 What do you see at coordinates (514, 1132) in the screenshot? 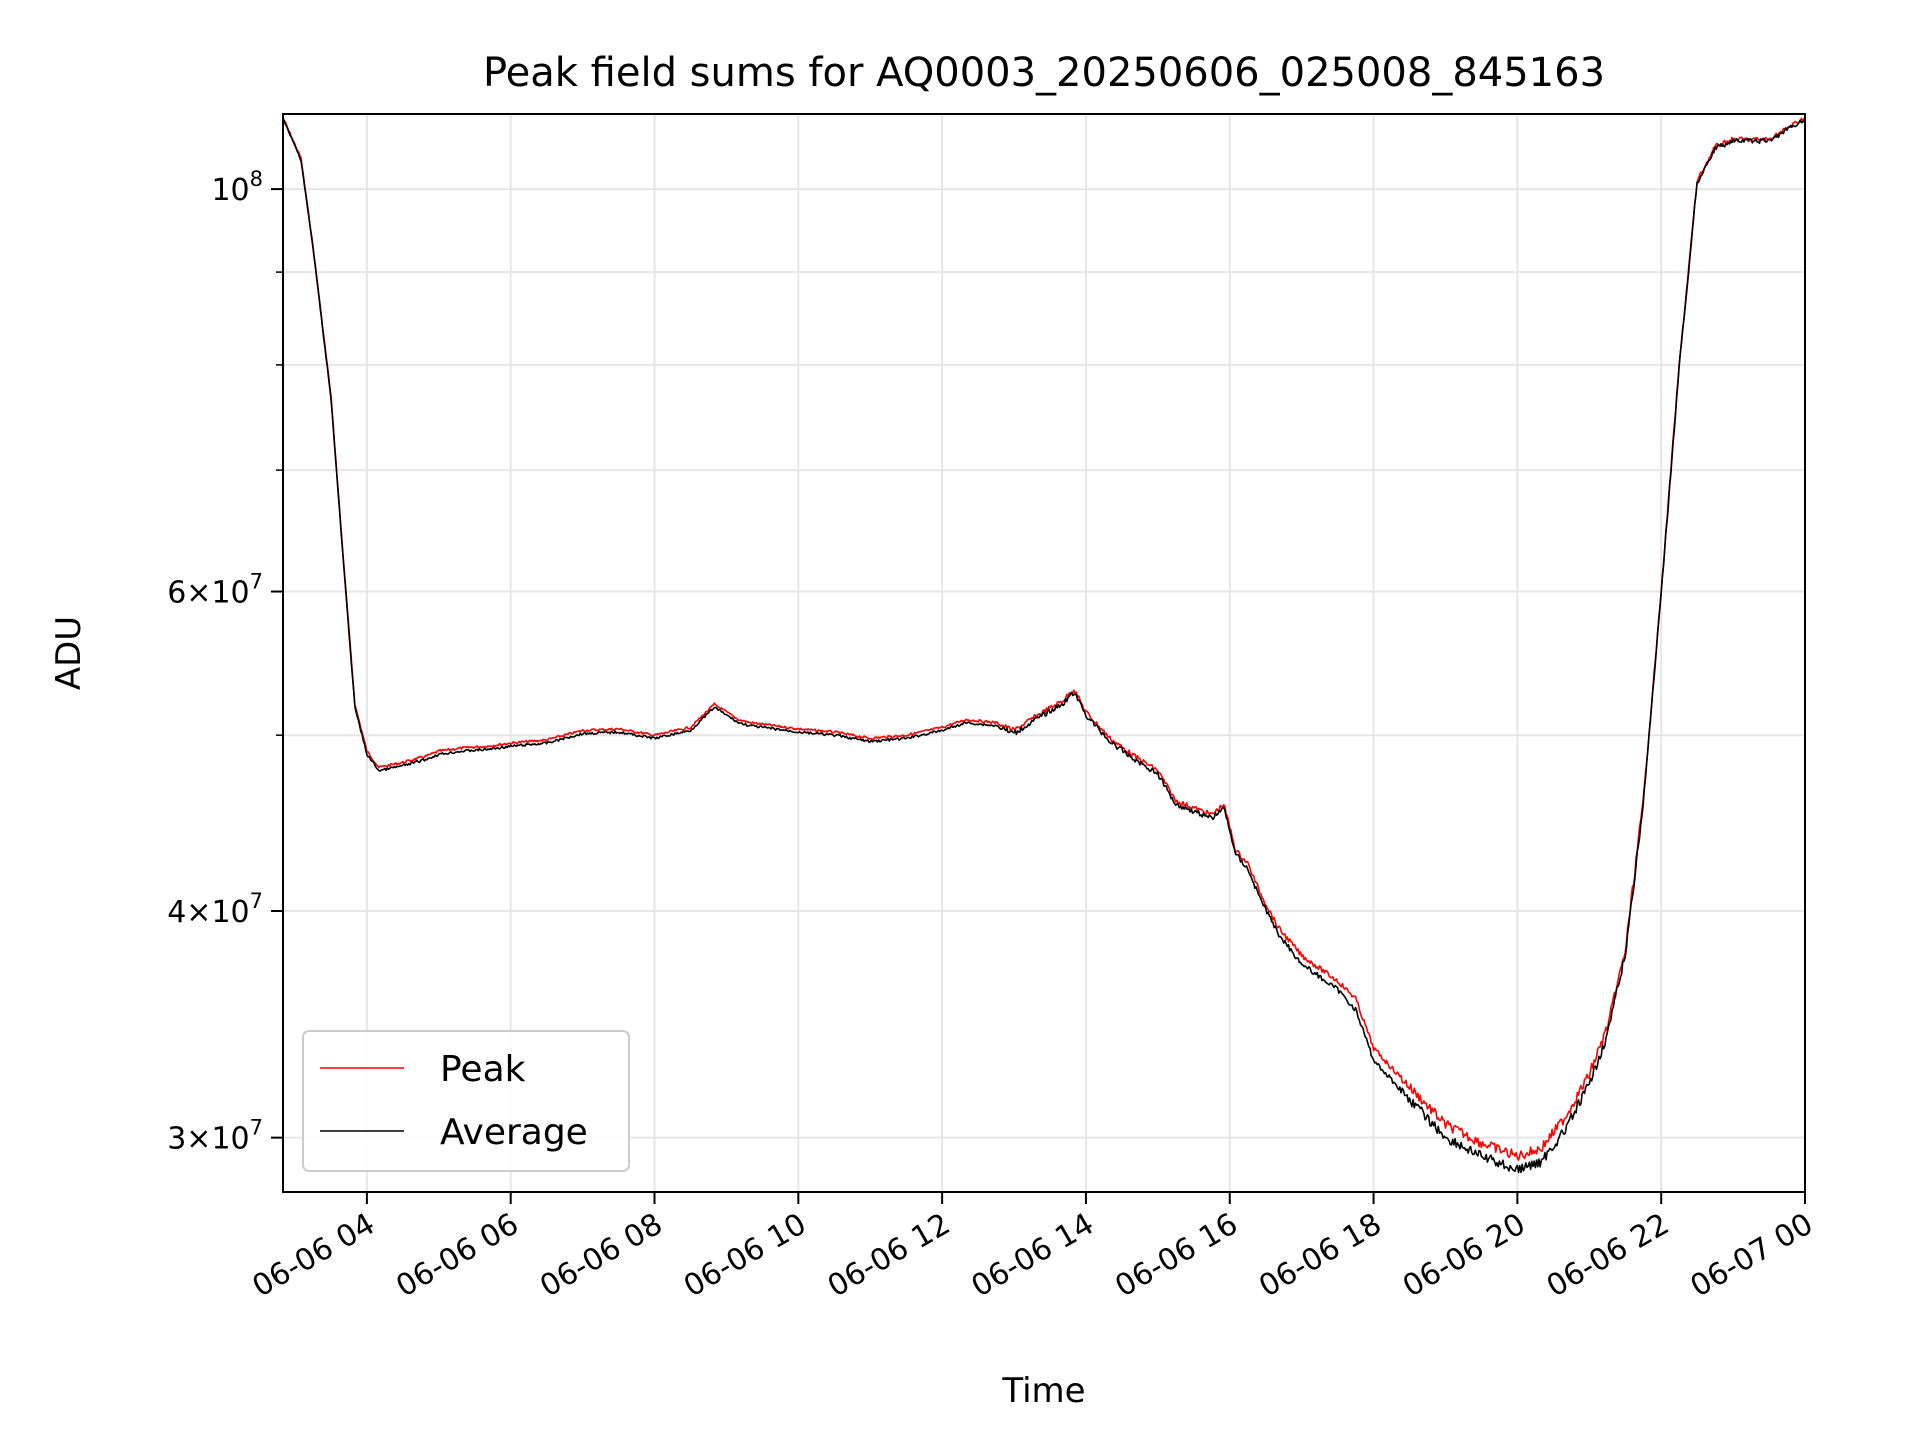
I see `legend-label-average: Average` at bounding box center [514, 1132].